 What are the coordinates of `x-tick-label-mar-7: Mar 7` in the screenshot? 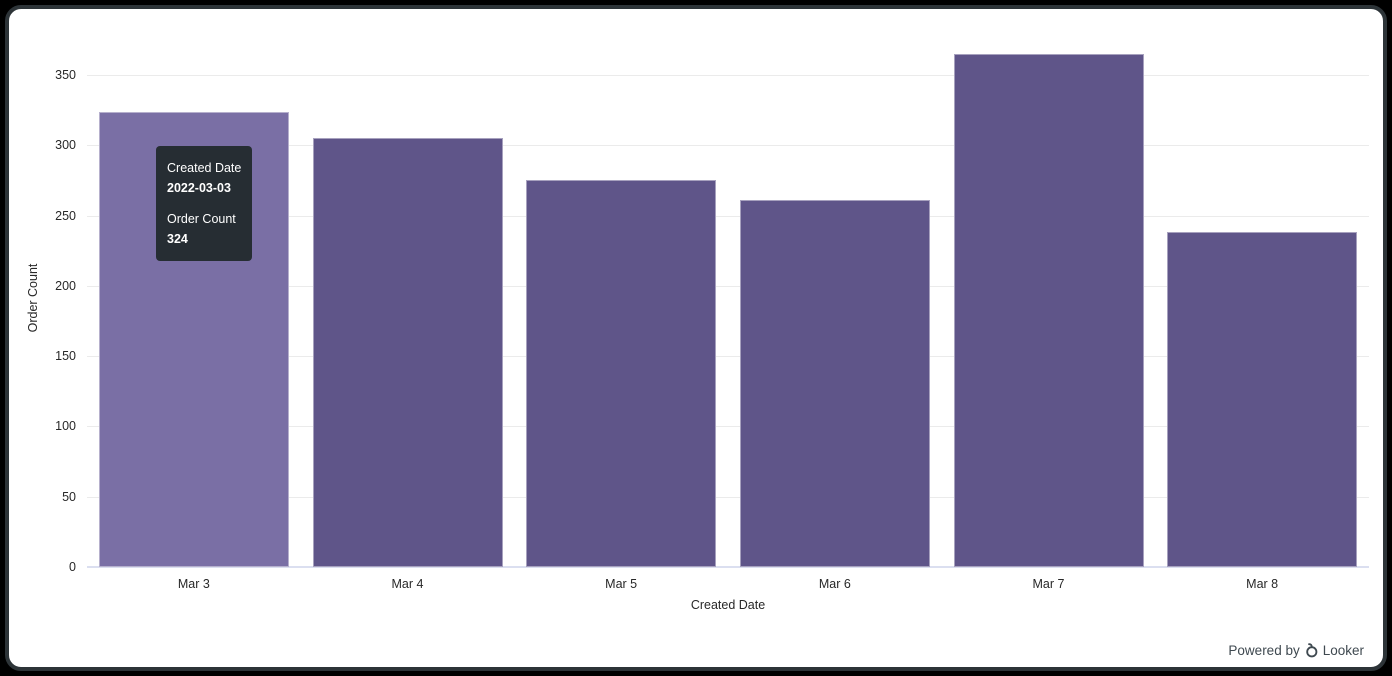 It's located at (1048, 584).